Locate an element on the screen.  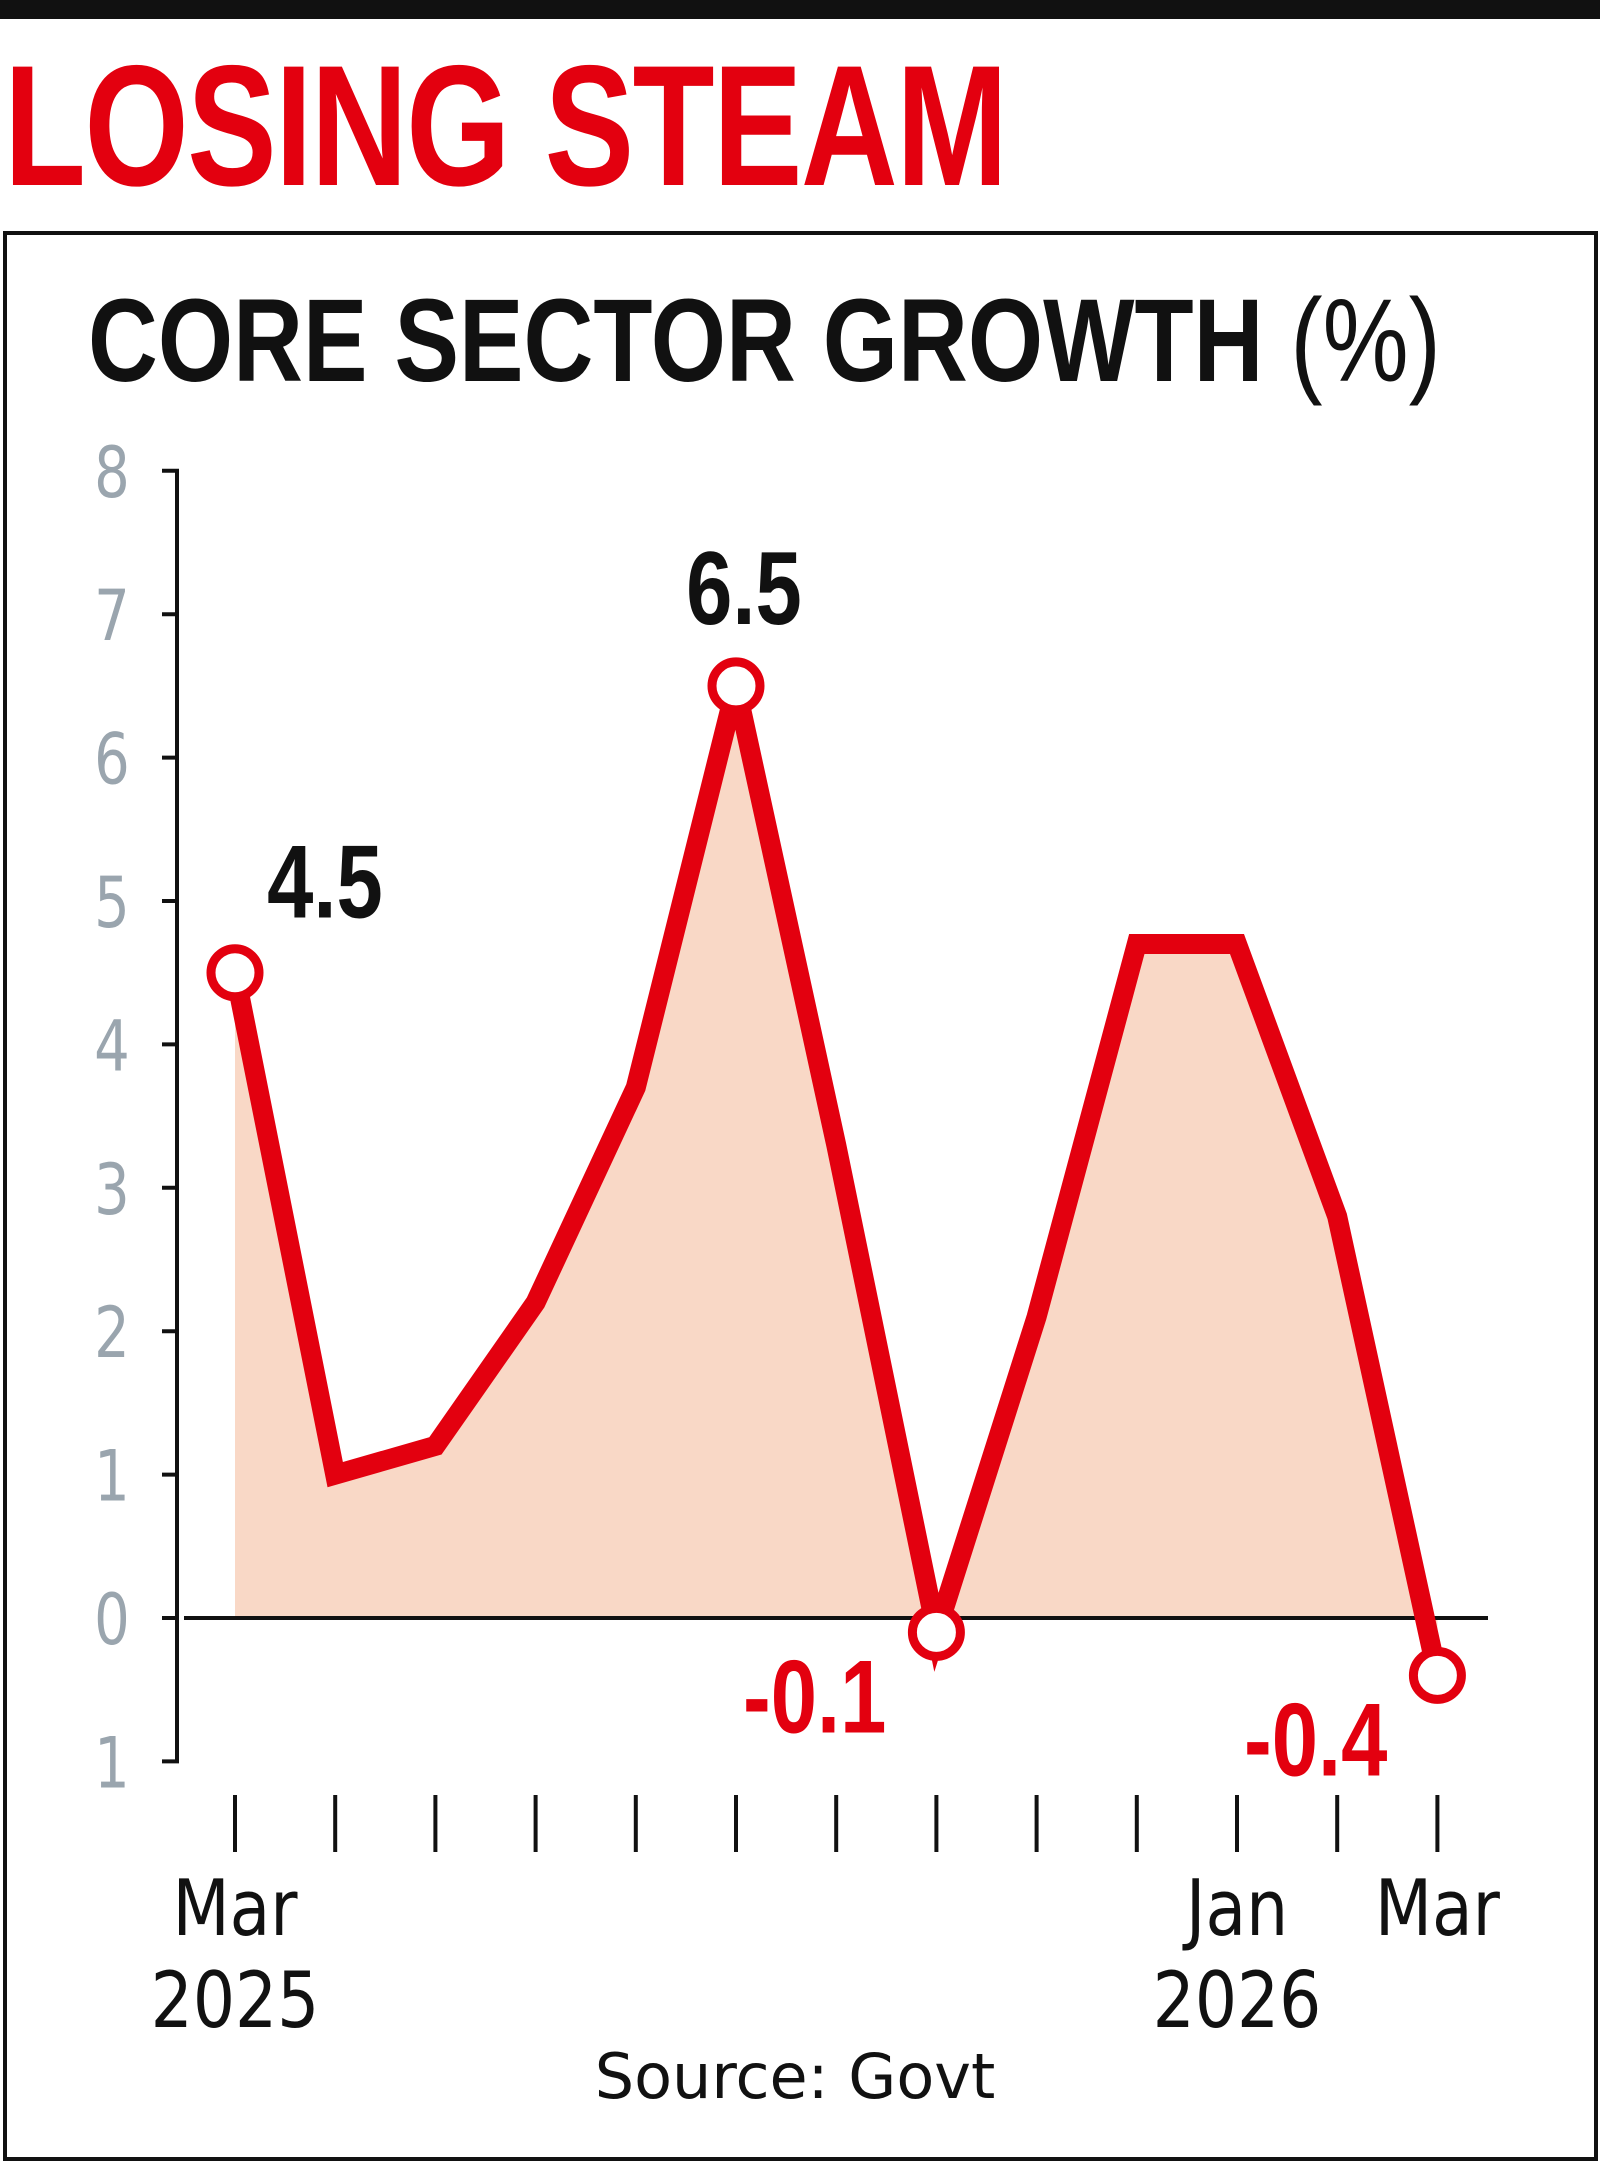
y-tick-label: 6 is located at coordinates (112, 759).